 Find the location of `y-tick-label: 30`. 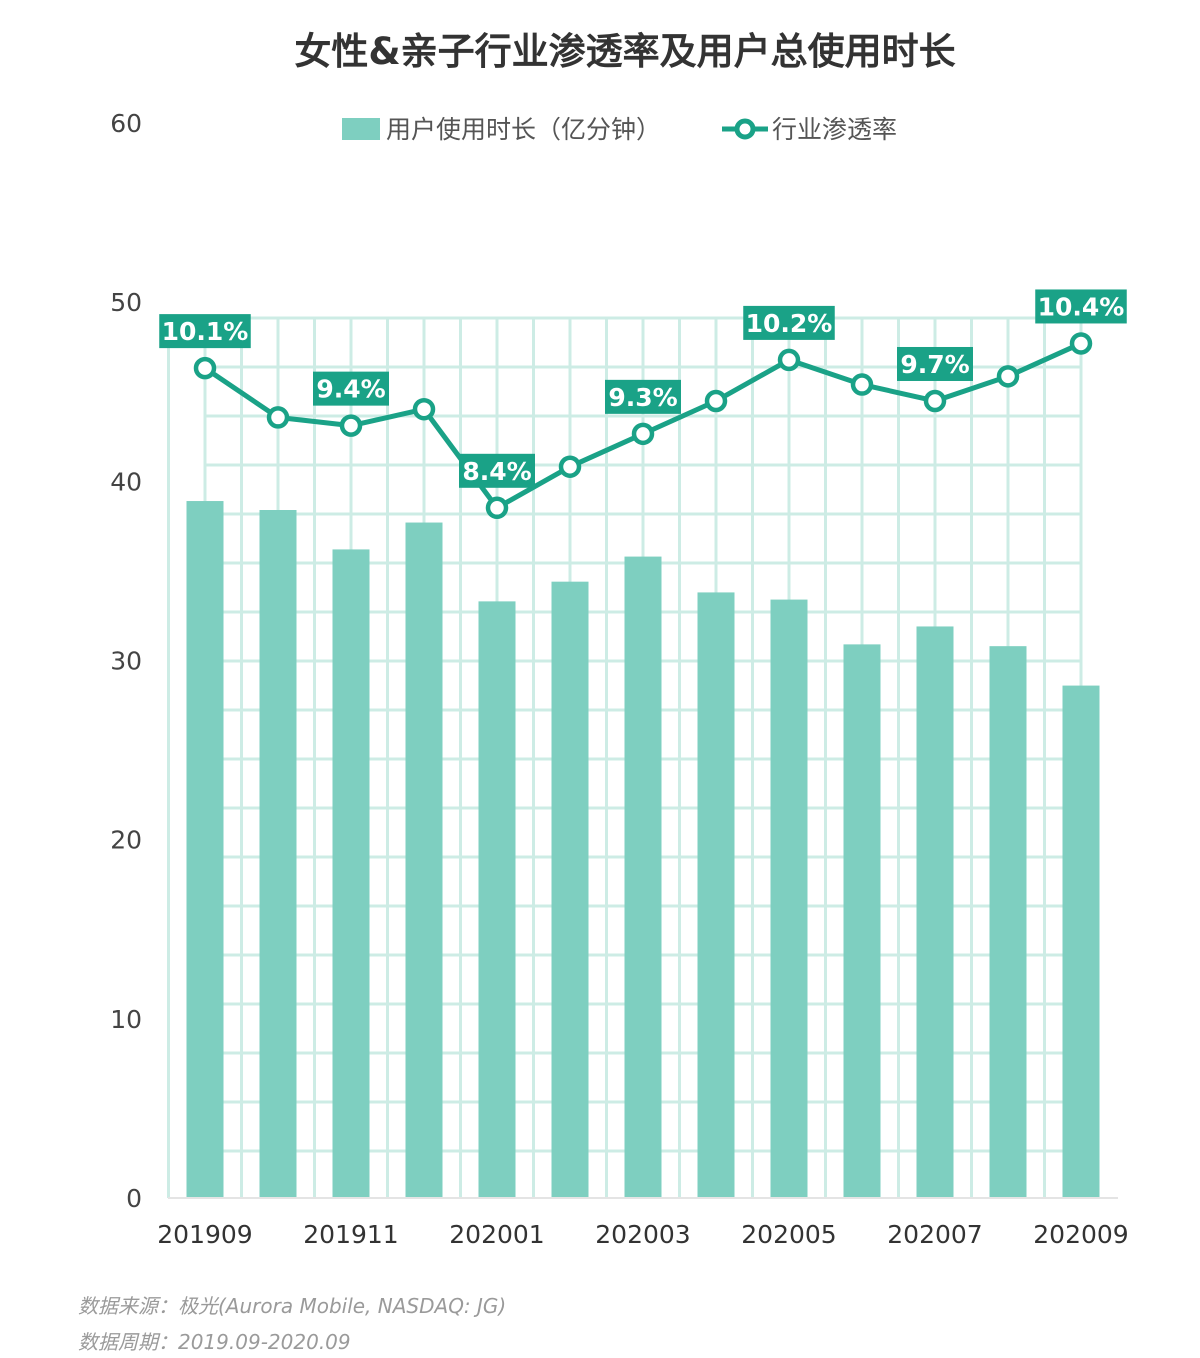

y-tick-label: 30 is located at coordinates (126, 661).